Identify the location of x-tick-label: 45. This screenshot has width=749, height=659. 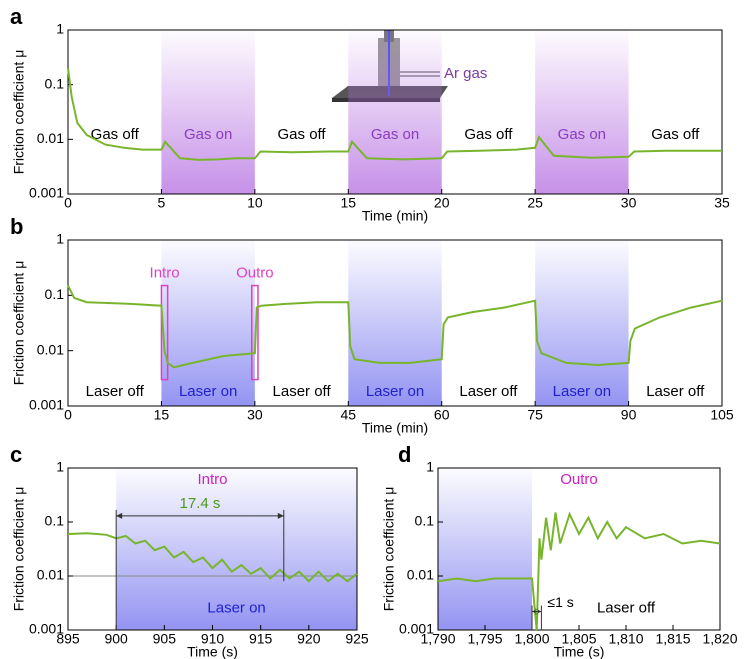
(348, 415).